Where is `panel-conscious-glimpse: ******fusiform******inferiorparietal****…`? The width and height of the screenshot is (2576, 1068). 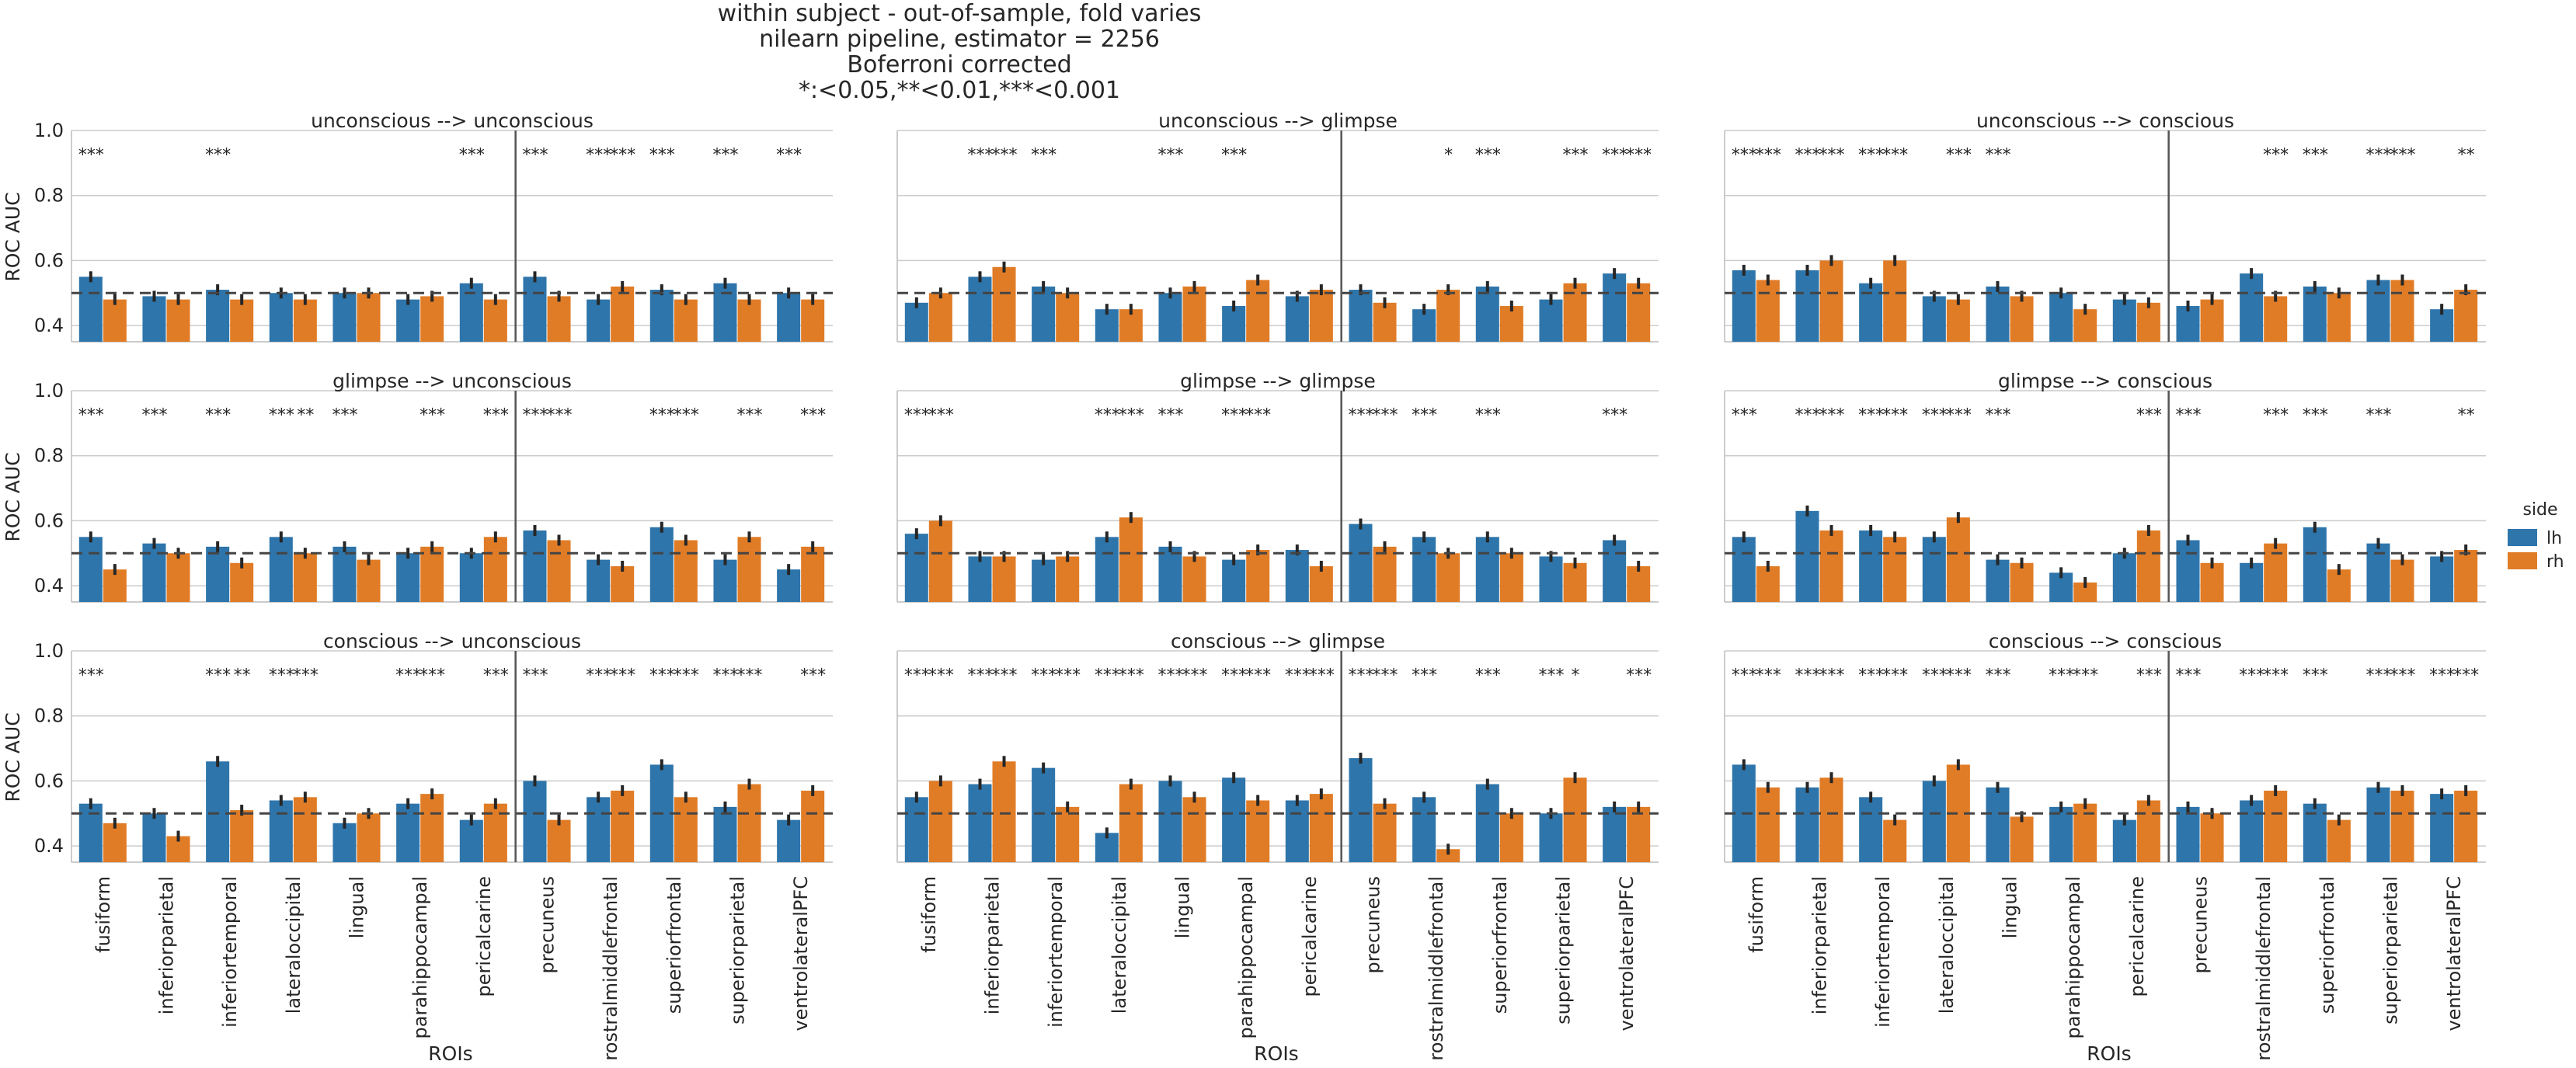
panel-conscious-glimpse: ******fusiform******inferiorparietal****… is located at coordinates (1277, 845).